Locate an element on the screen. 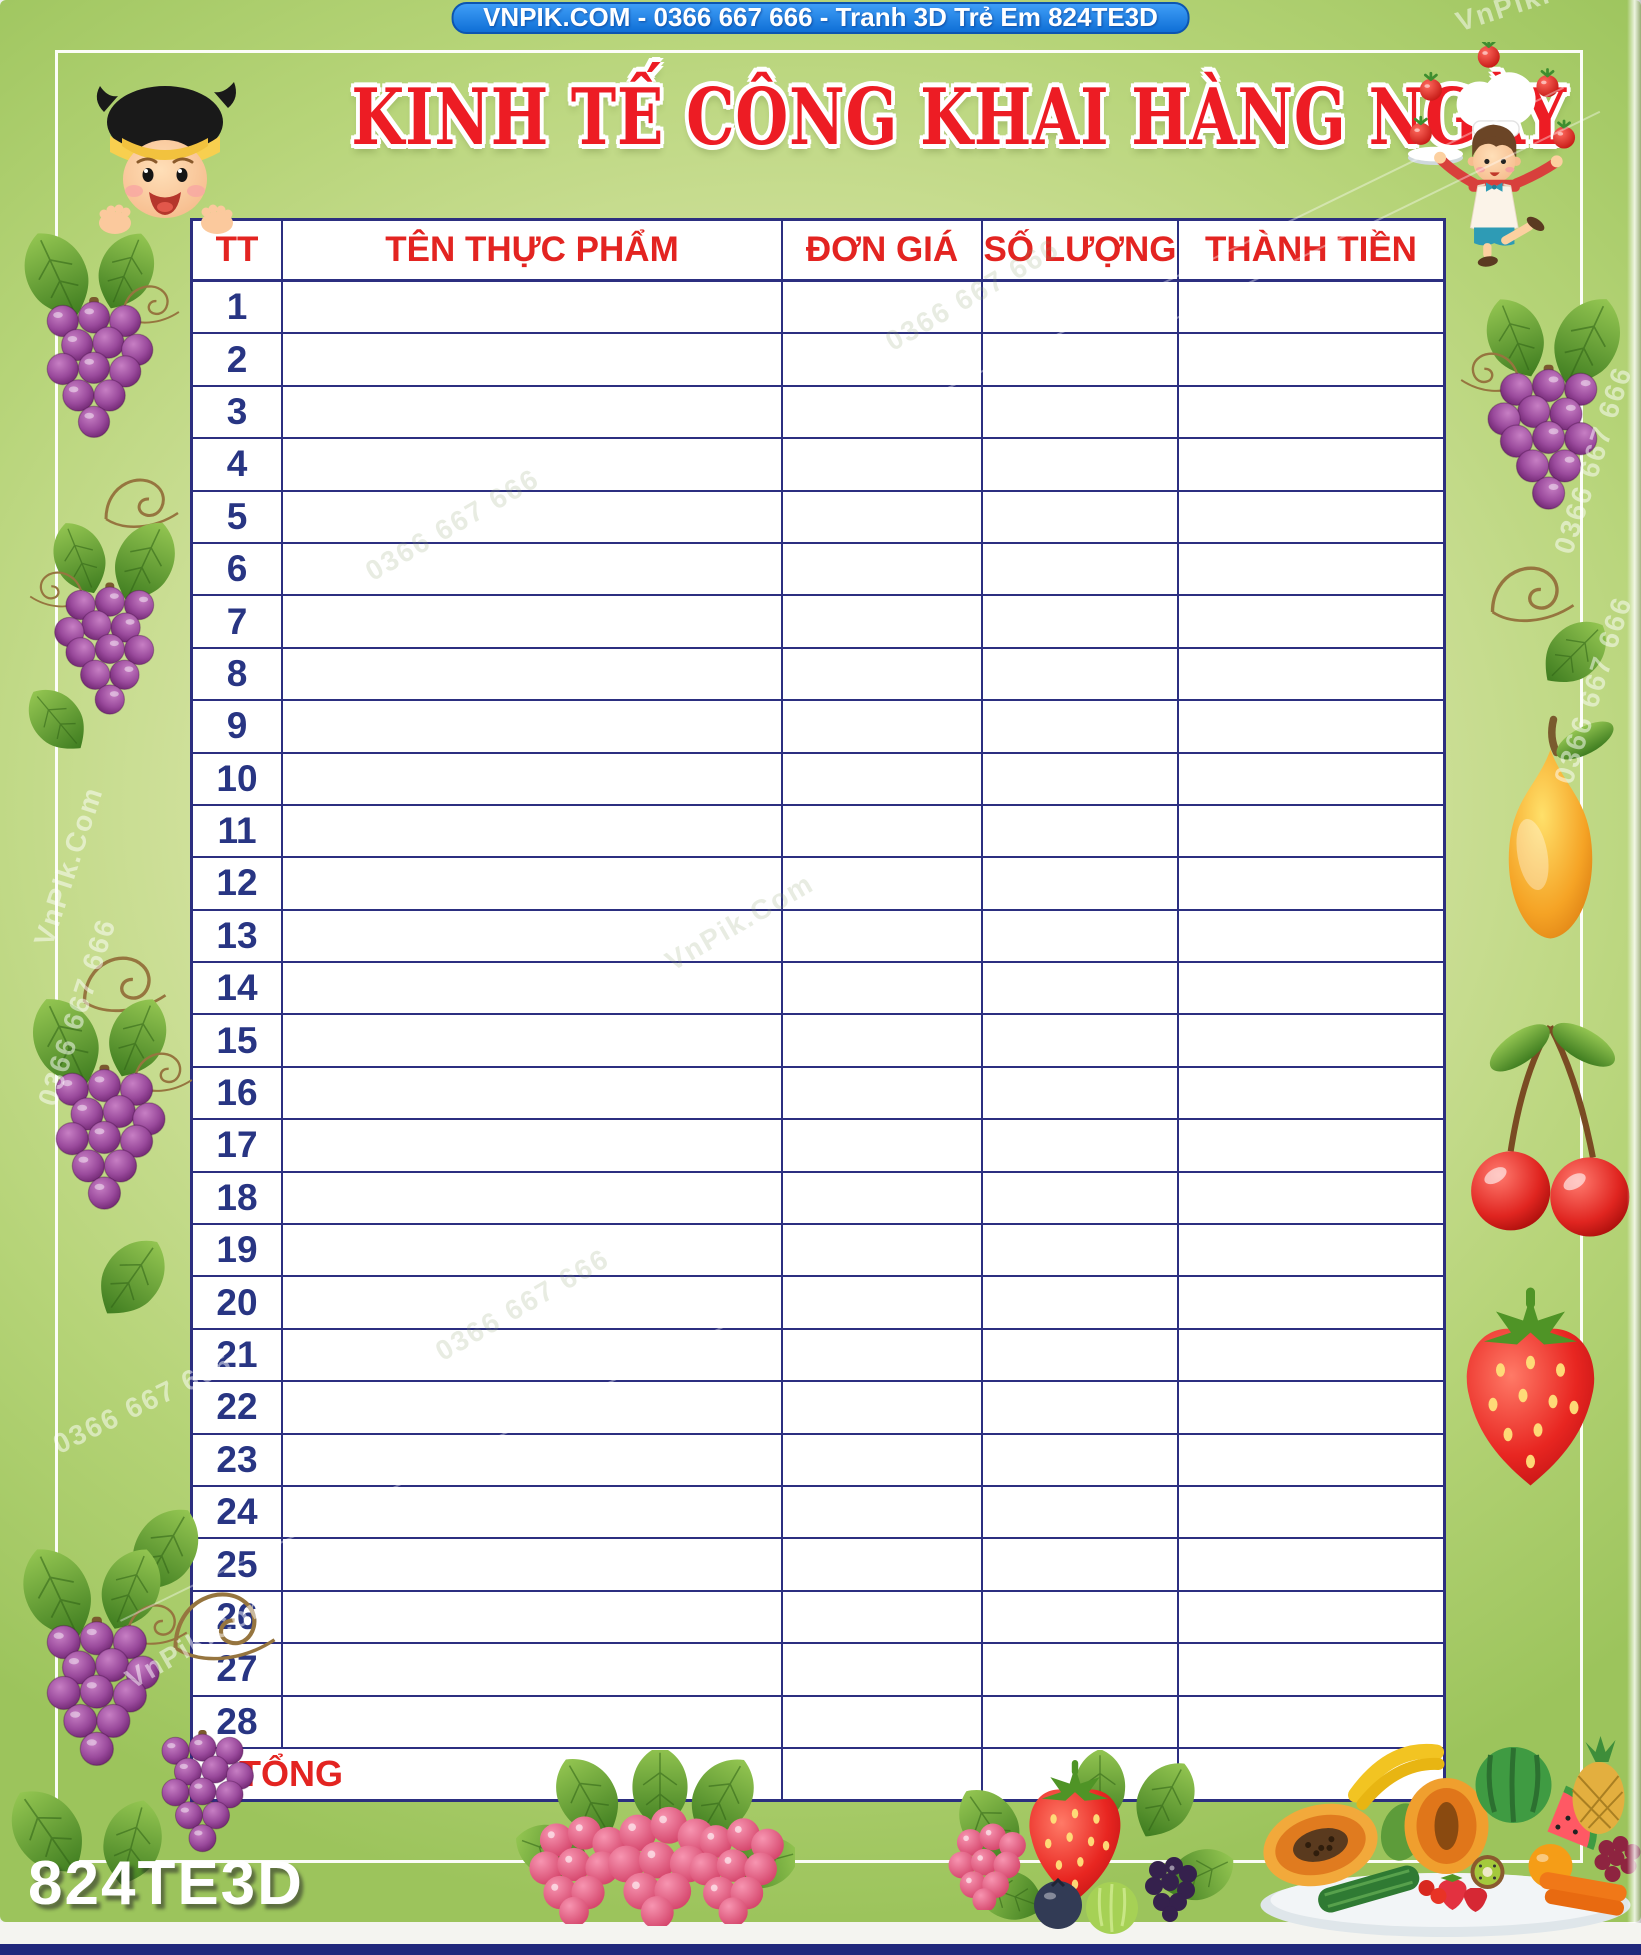 This screenshot has width=1641, height=1955. row-number: 20 is located at coordinates (238, 1302).